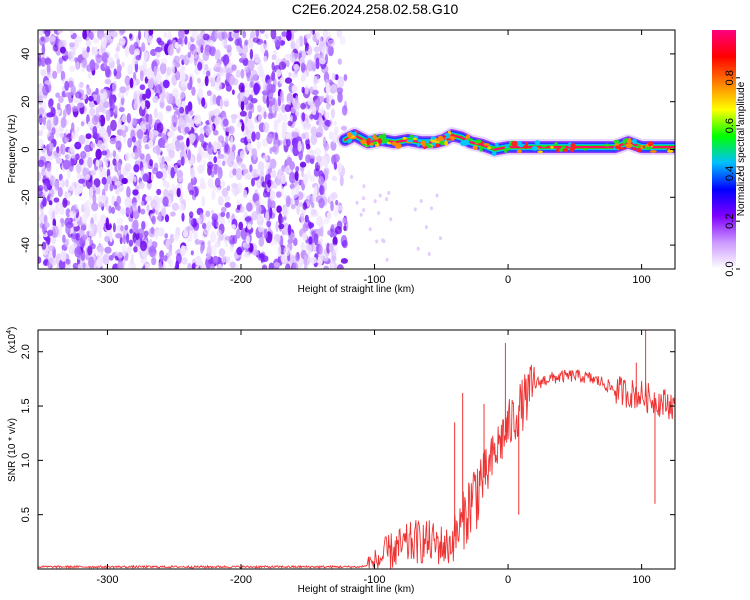 Image resolution: width=750 pixels, height=600 pixels. What do you see at coordinates (26, 102) in the screenshot?
I see `top-y-tick-label: 20` at bounding box center [26, 102].